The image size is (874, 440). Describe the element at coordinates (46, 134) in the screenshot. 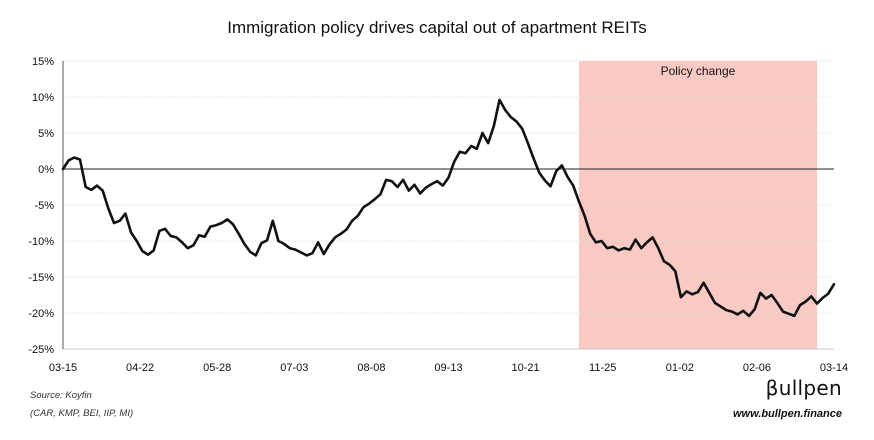

I see `y-tick-label: 5%` at that location.